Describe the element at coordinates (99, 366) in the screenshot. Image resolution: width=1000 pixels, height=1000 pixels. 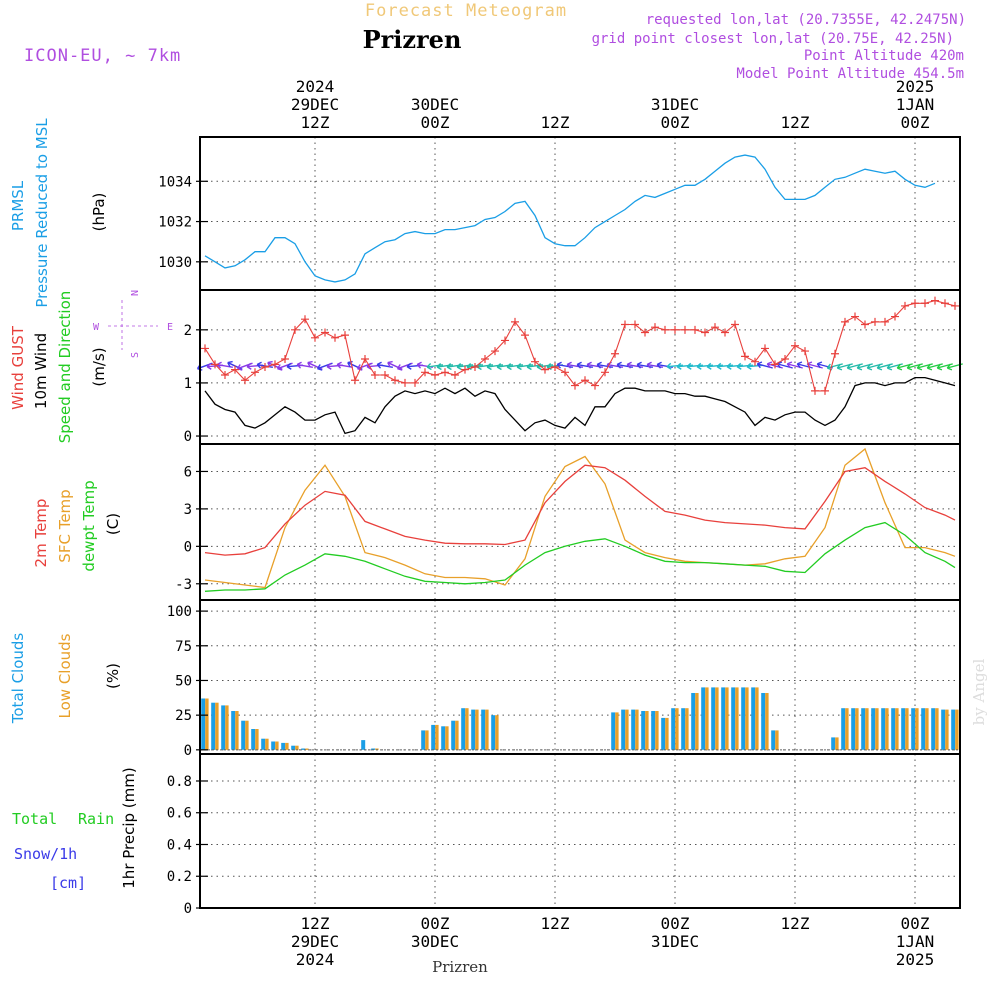
I see `wind-label-unit: (m/s)` at that location.